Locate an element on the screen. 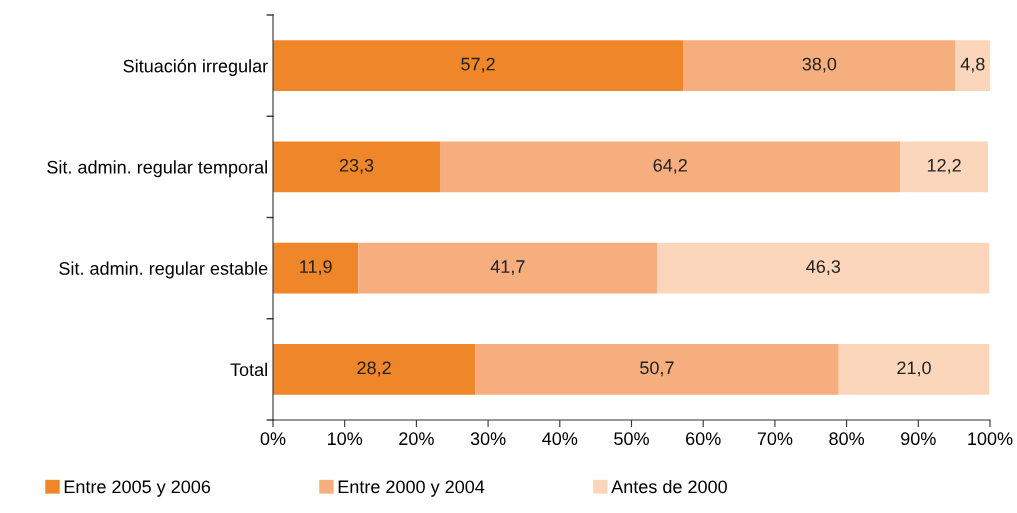  data-label: 57,2 is located at coordinates (478, 65).